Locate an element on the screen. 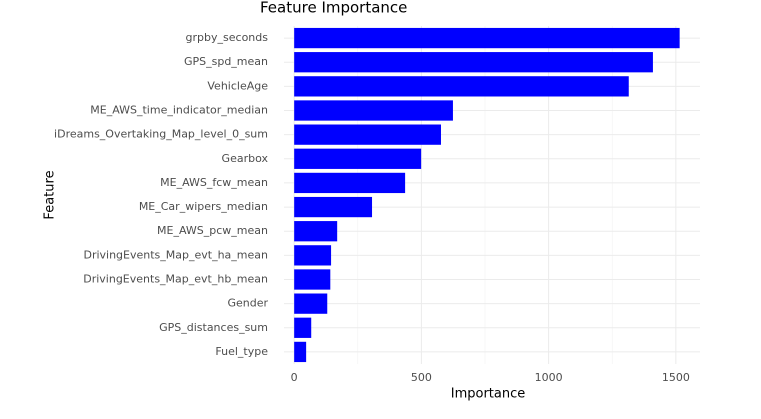 This screenshot has height=419, width=761. y-tick-label: ME_Car_wipers_median is located at coordinates (203, 206).